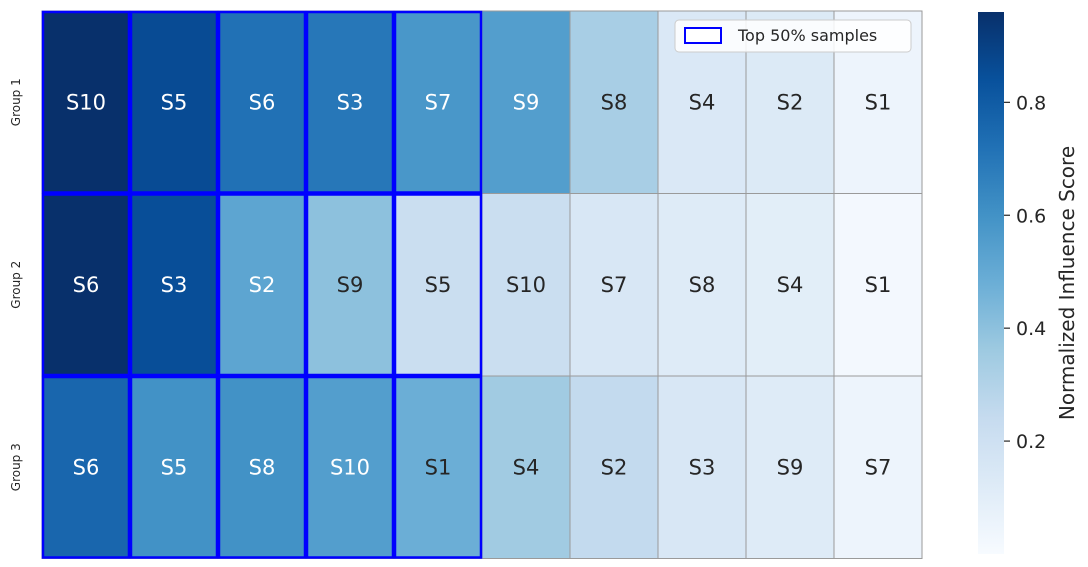  Describe the element at coordinates (703, 35) in the screenshot. I see `legend-swatch` at that location.